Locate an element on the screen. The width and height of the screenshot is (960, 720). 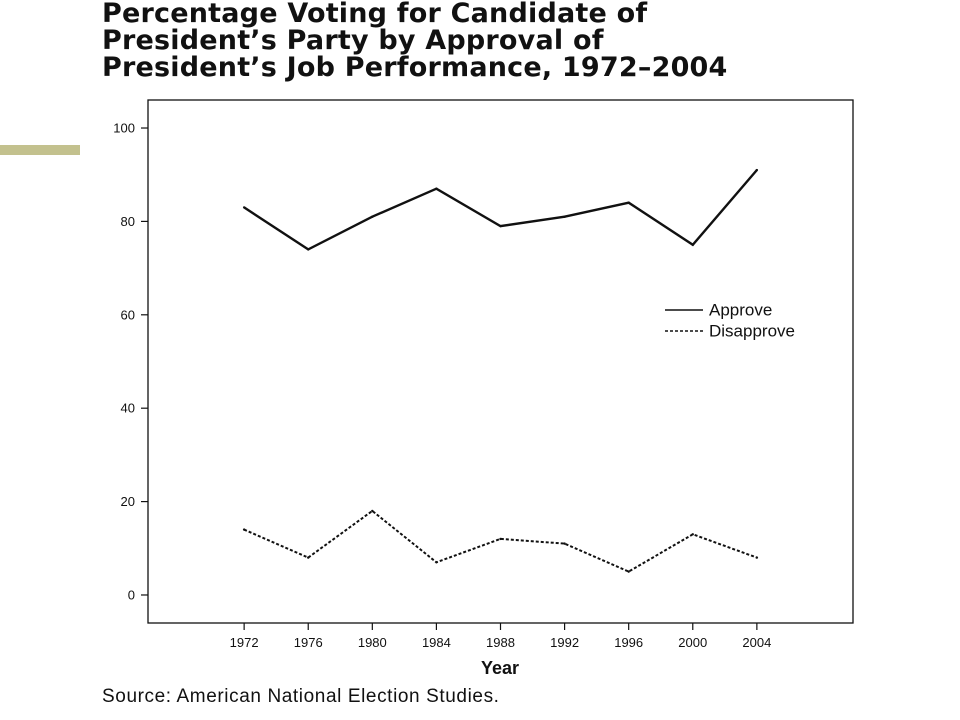
title-line-2: President’s Party by Approval of is located at coordinates (353, 40).